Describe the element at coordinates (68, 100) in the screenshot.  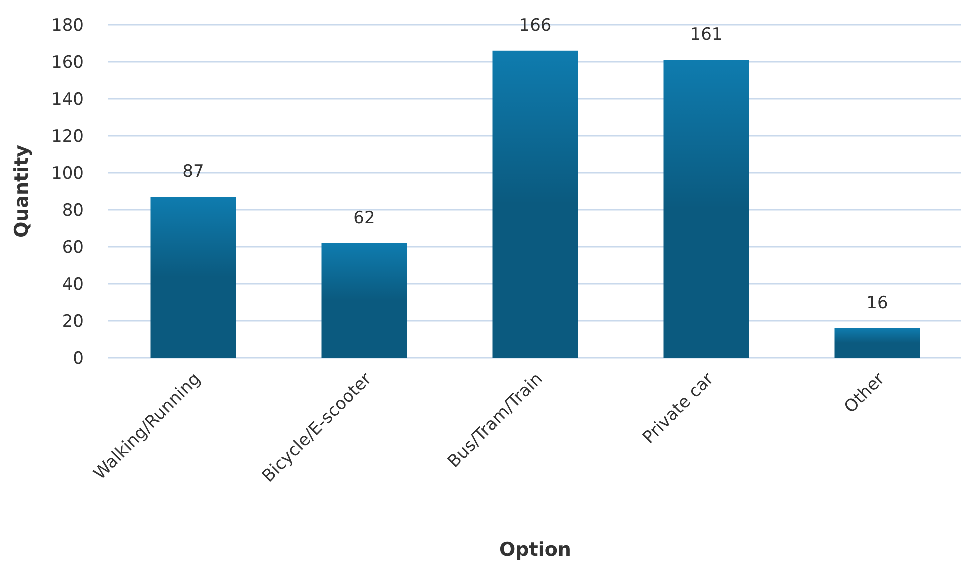
I see `y-tick-label: 140` at that location.